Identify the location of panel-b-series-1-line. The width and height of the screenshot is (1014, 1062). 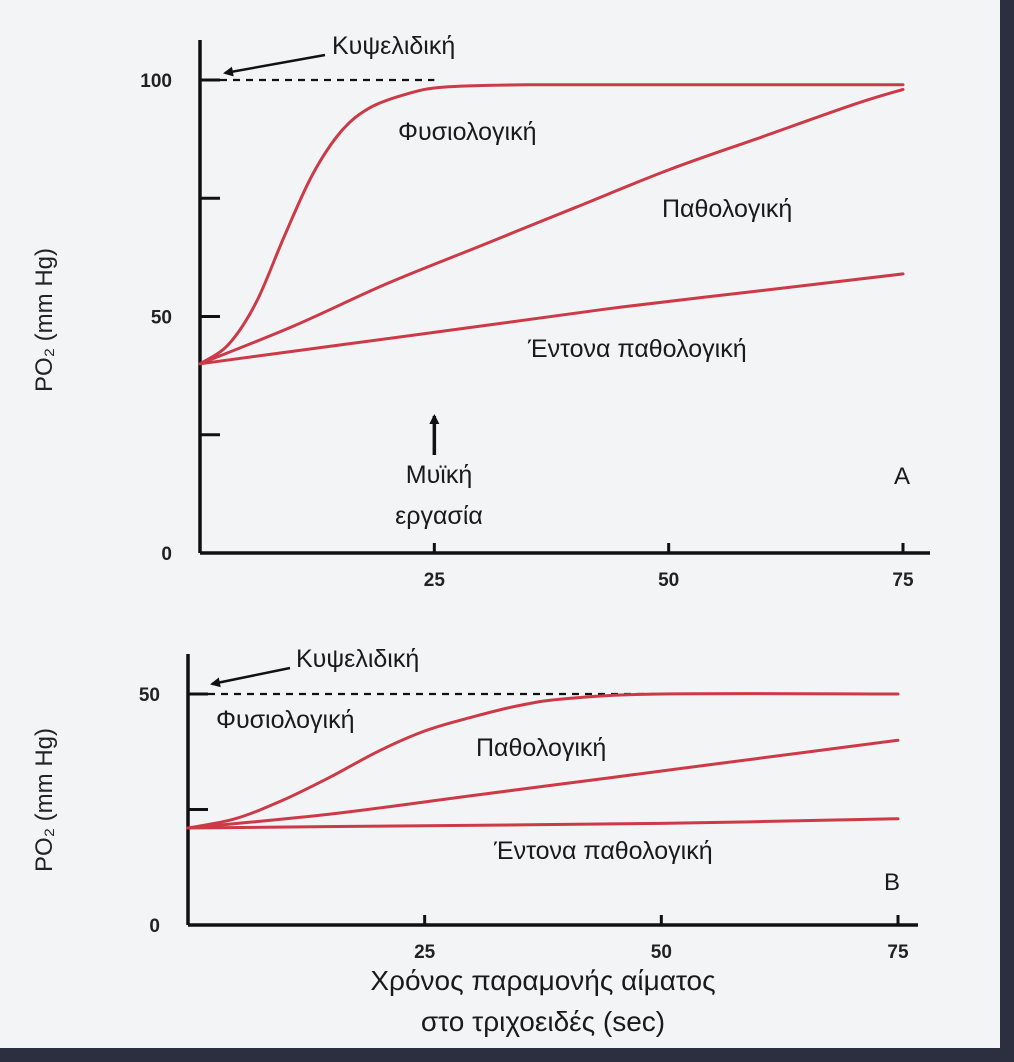
(543, 784).